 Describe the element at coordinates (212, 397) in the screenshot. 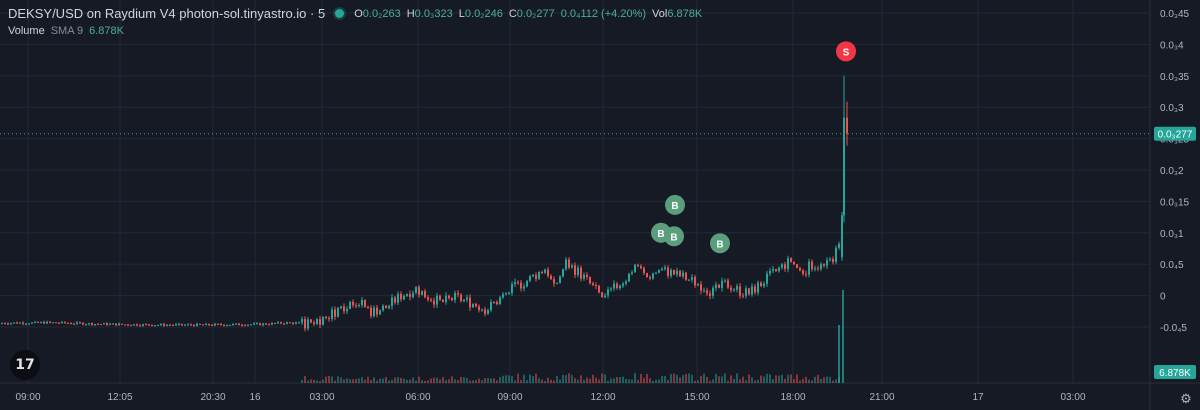

I see `x-tick-label: 20:30` at that location.